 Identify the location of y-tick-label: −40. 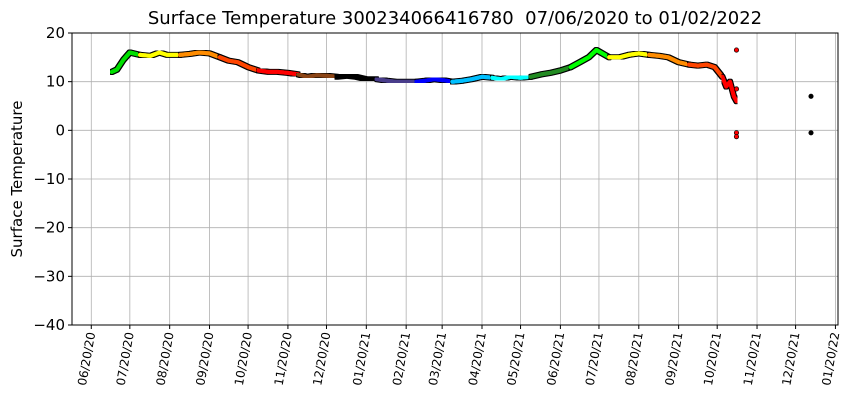
(49, 325).